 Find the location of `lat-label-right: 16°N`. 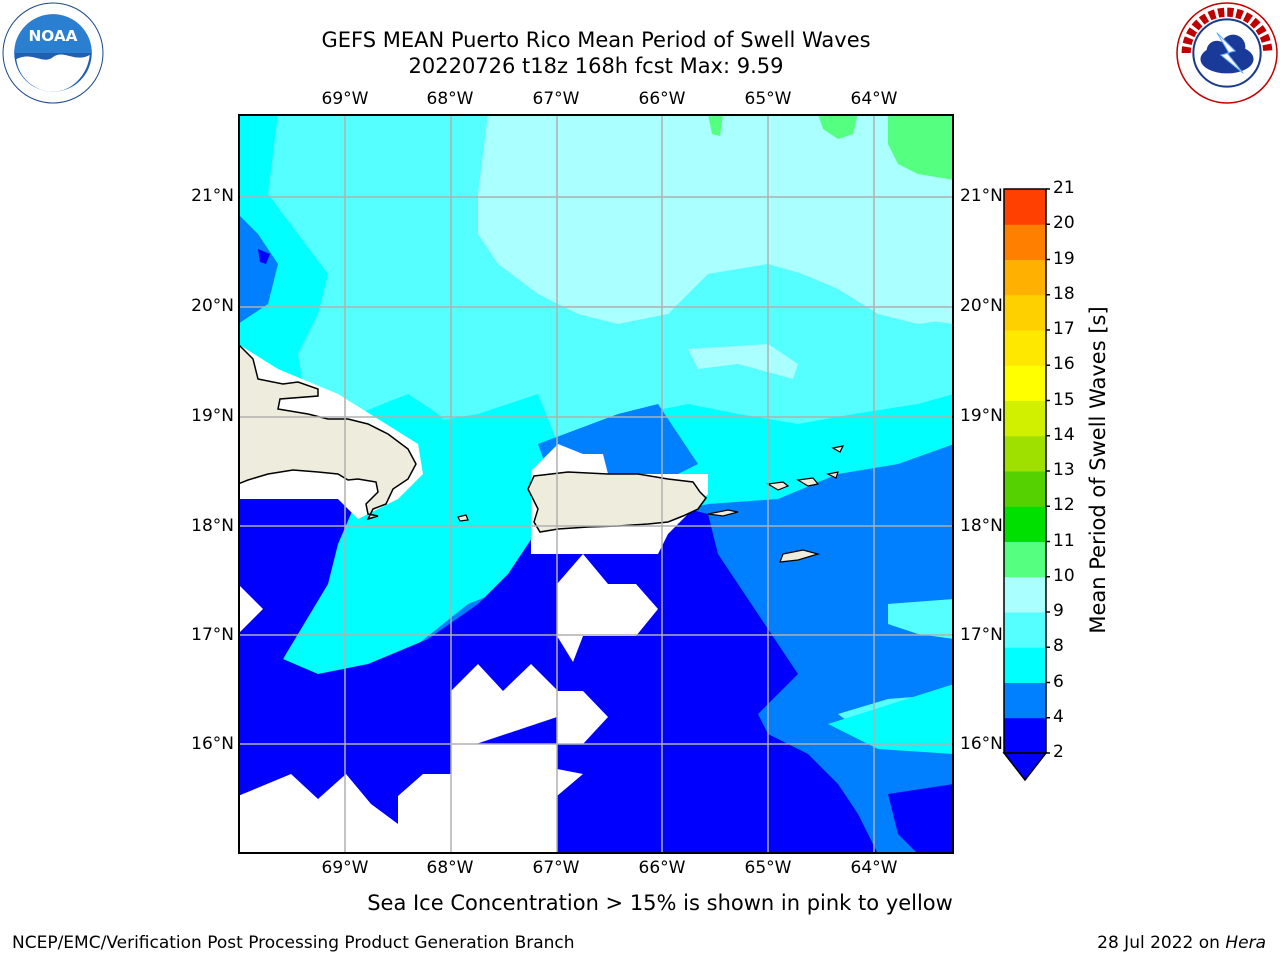

lat-label-right: 16°N is located at coordinates (981, 744).